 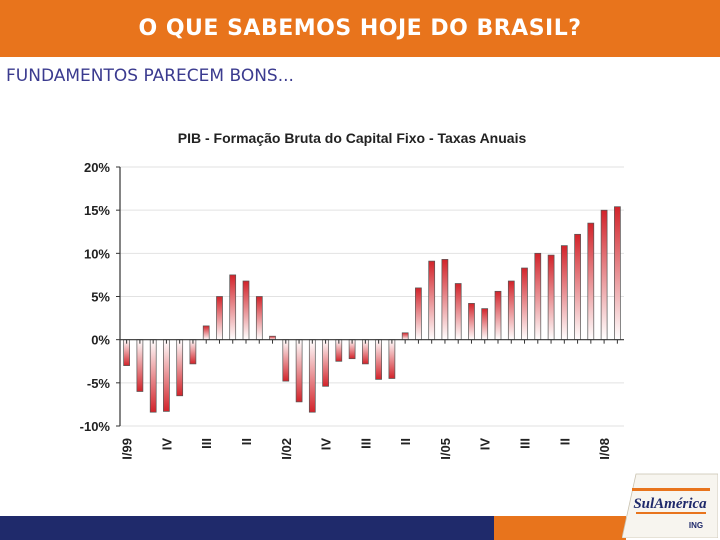 I want to click on y-tick-label: 10%, so click(x=97, y=253).